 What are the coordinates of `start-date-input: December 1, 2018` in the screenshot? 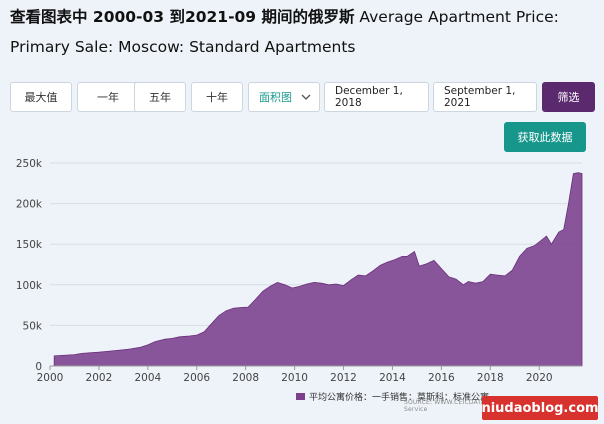 It's located at (376, 97).